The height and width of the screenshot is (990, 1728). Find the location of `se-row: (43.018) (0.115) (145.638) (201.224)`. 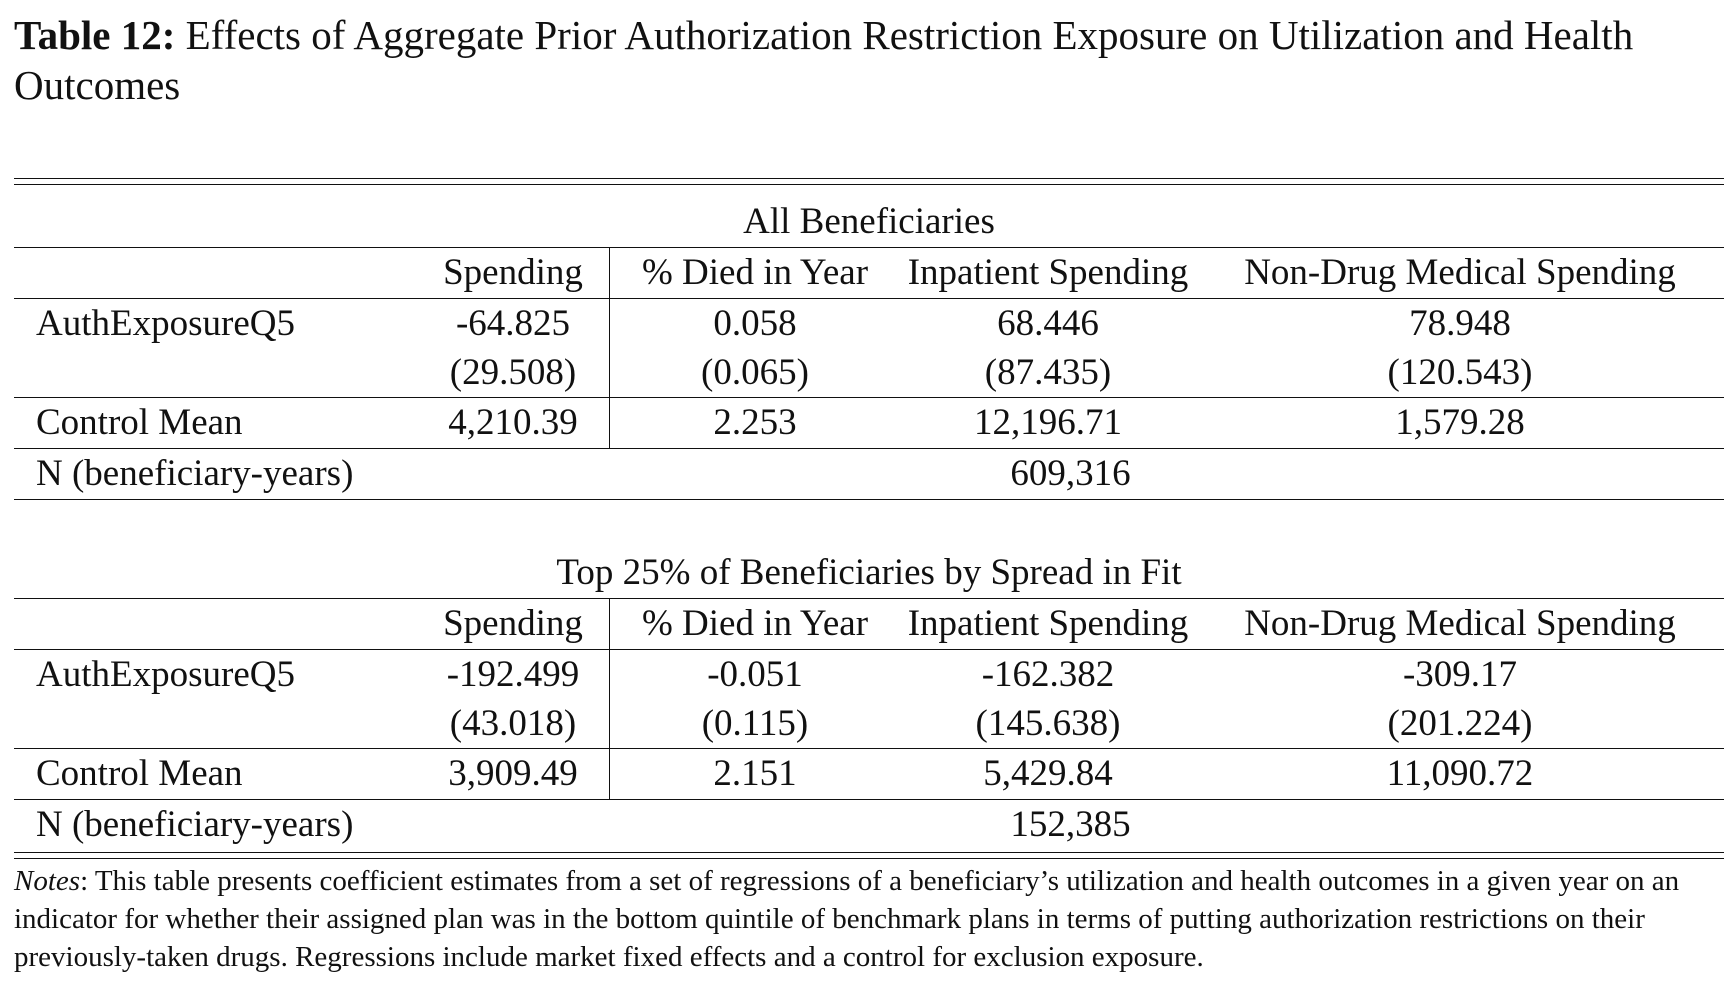

se-row: (43.018) (0.115) (145.638) (201.224) is located at coordinates (869, 724).